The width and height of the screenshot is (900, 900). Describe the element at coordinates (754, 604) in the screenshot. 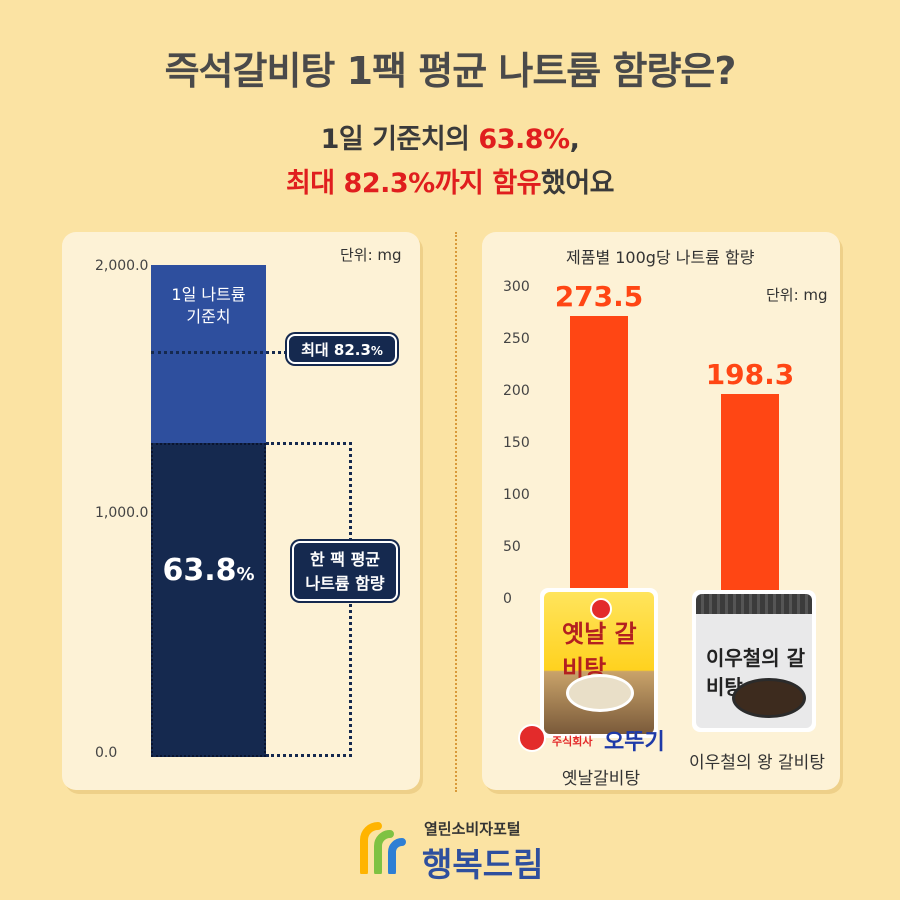

I see `pack-lid` at that location.